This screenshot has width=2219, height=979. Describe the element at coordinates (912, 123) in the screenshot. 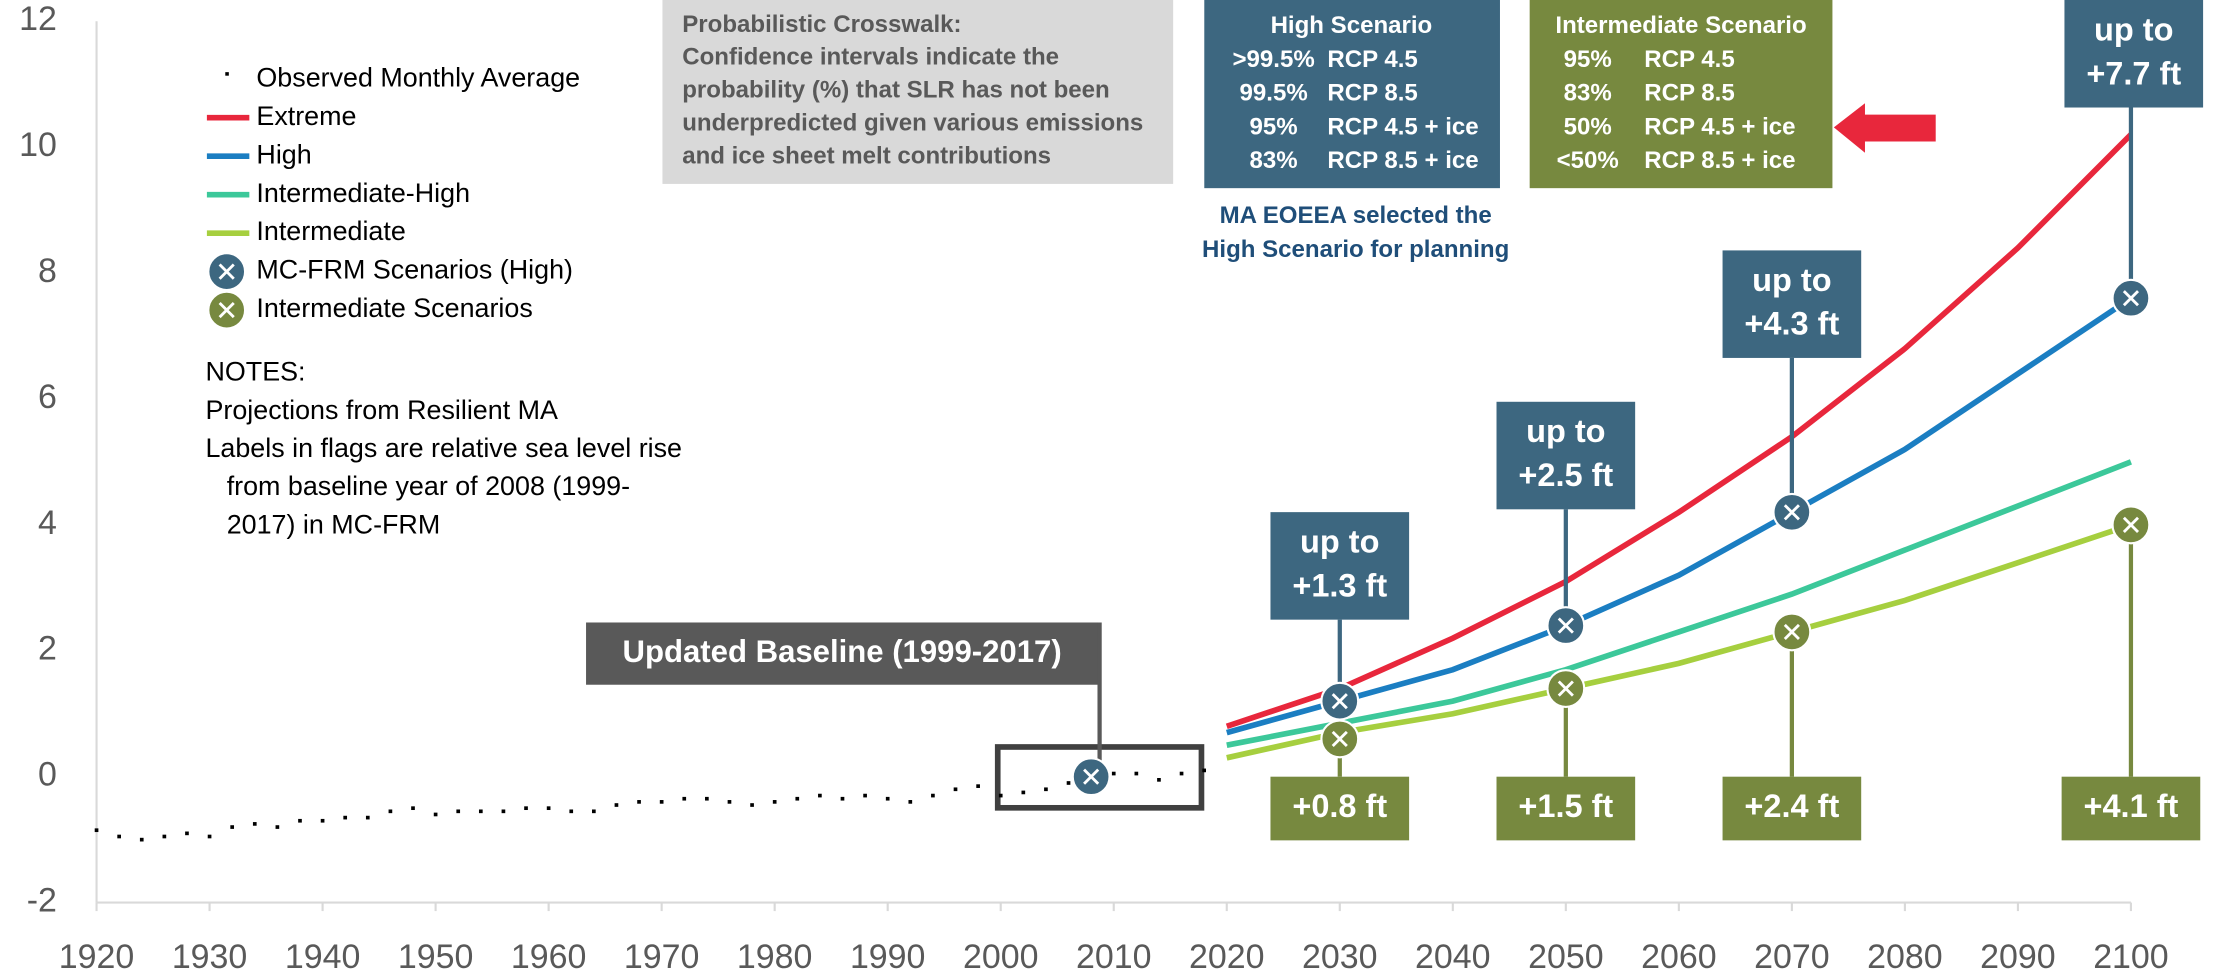

I see `crosswalk-line: underpredicted given various emissions` at that location.